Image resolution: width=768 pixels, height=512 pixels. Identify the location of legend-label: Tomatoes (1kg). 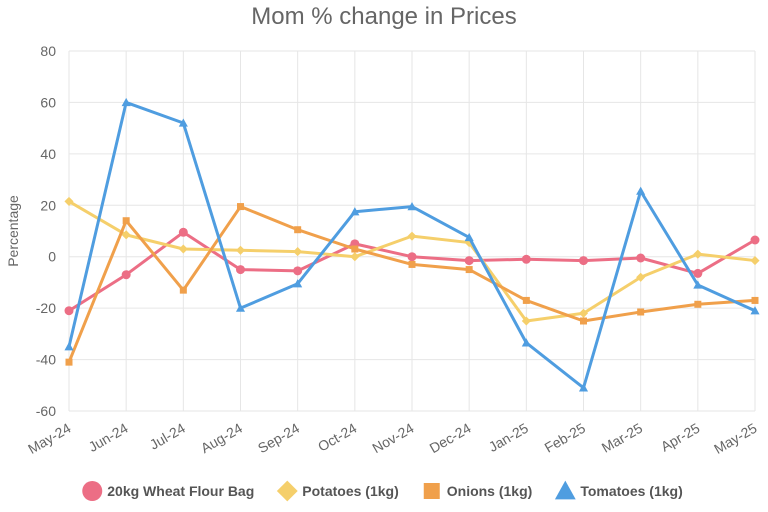
(631, 491).